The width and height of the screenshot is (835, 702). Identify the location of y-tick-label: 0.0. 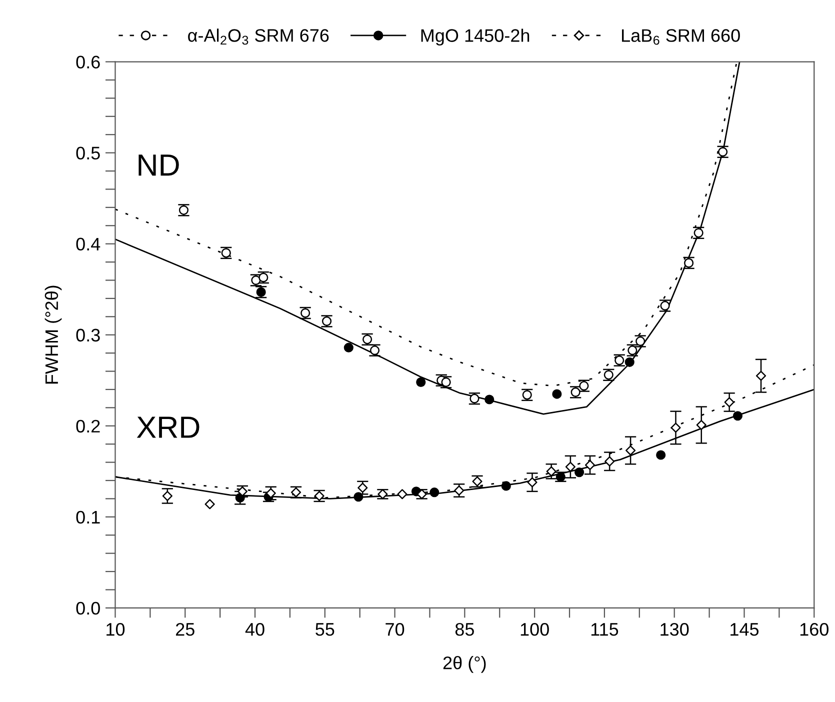
(88, 608).